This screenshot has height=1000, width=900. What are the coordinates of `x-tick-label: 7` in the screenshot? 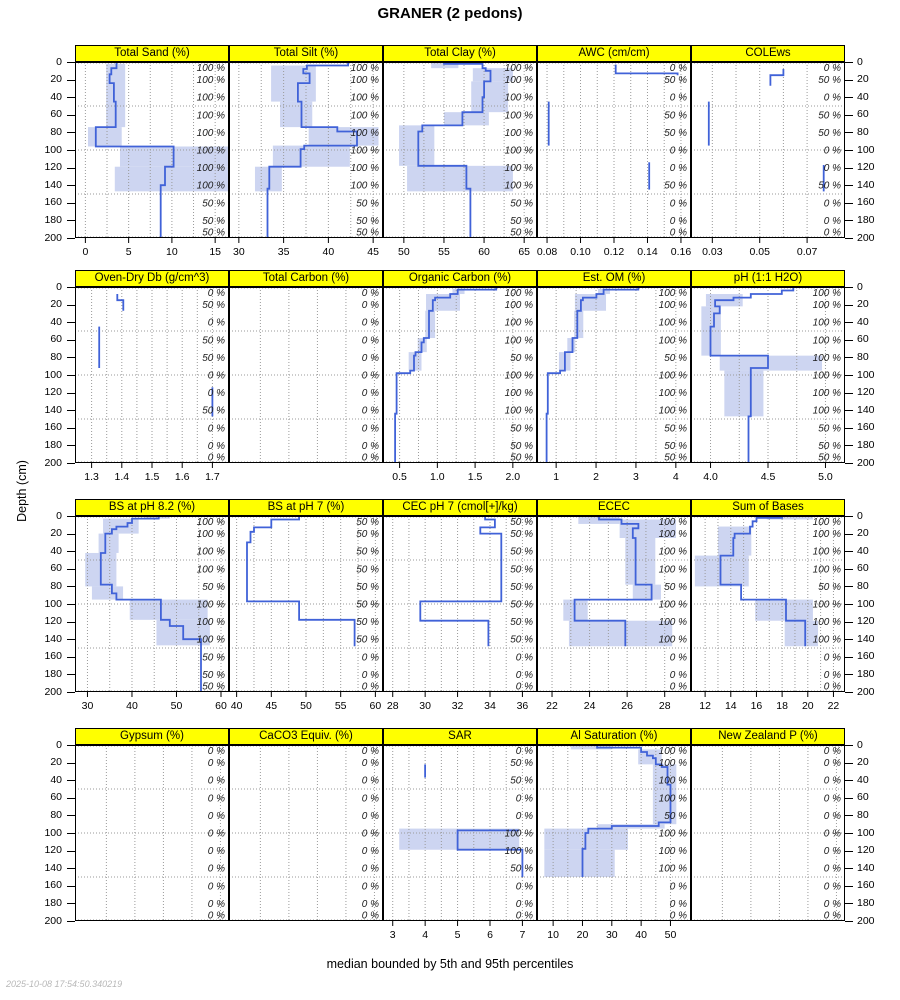 It's located at (522, 935).